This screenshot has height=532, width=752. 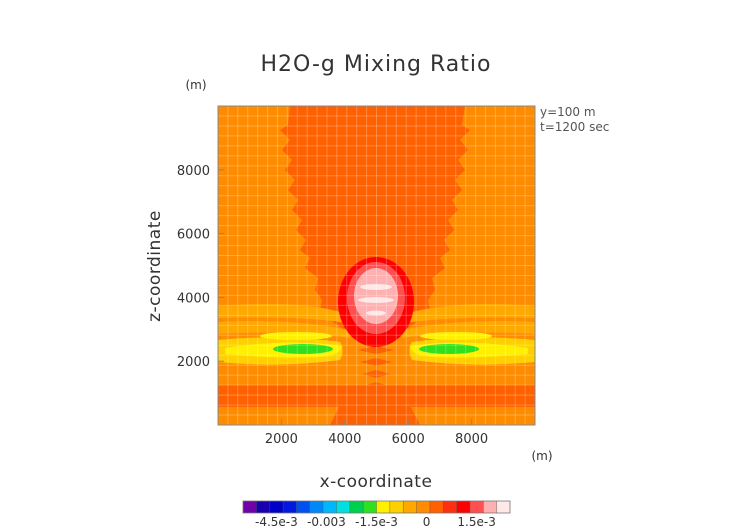 What do you see at coordinates (449, 349) in the screenshot?
I see `dry-layer-right-core` at bounding box center [449, 349].